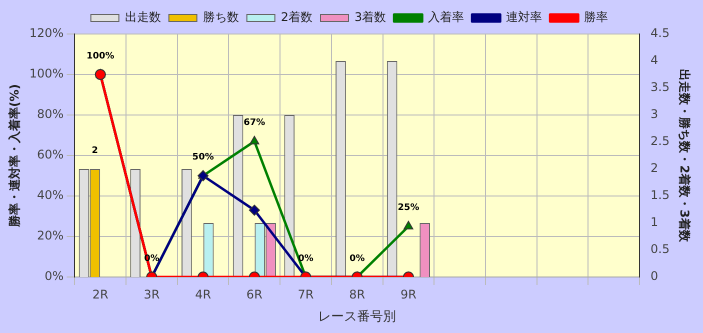 The height and width of the screenshot is (333, 703). What do you see at coordinates (203, 294) in the screenshot?
I see `x-tick-label: 4R` at bounding box center [203, 294].